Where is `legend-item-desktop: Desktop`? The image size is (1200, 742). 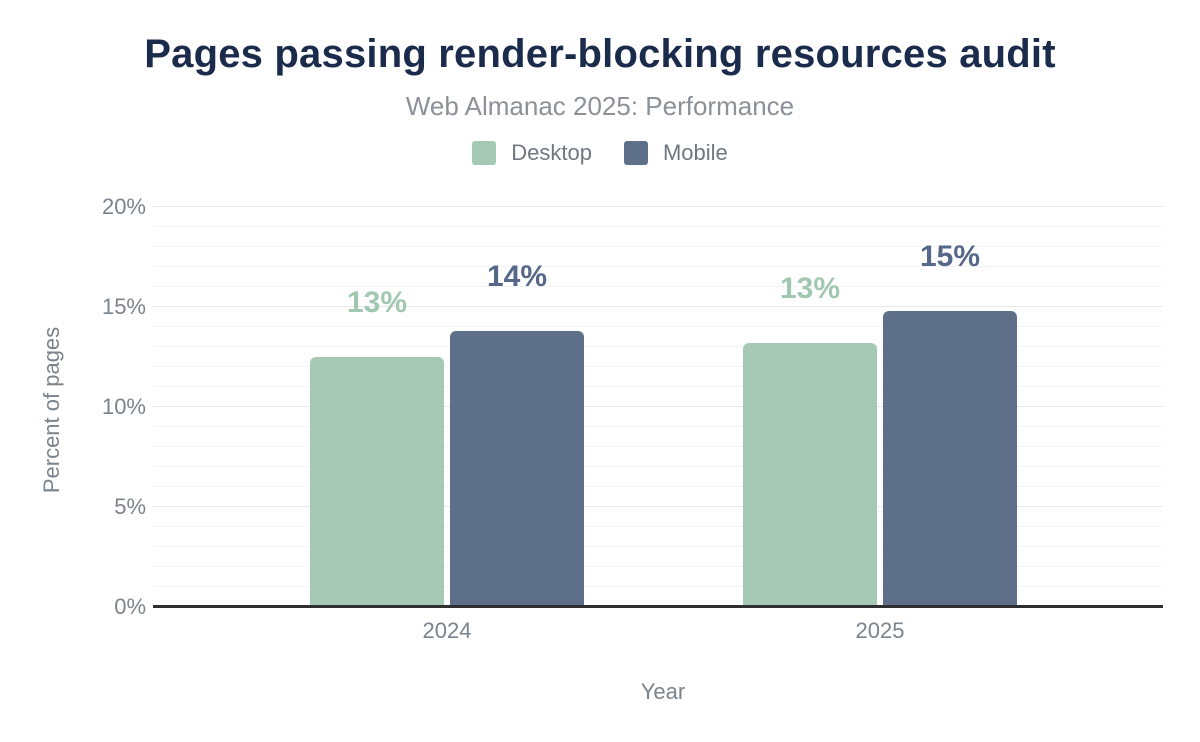 legend-item-desktop: Desktop is located at coordinates (532, 153).